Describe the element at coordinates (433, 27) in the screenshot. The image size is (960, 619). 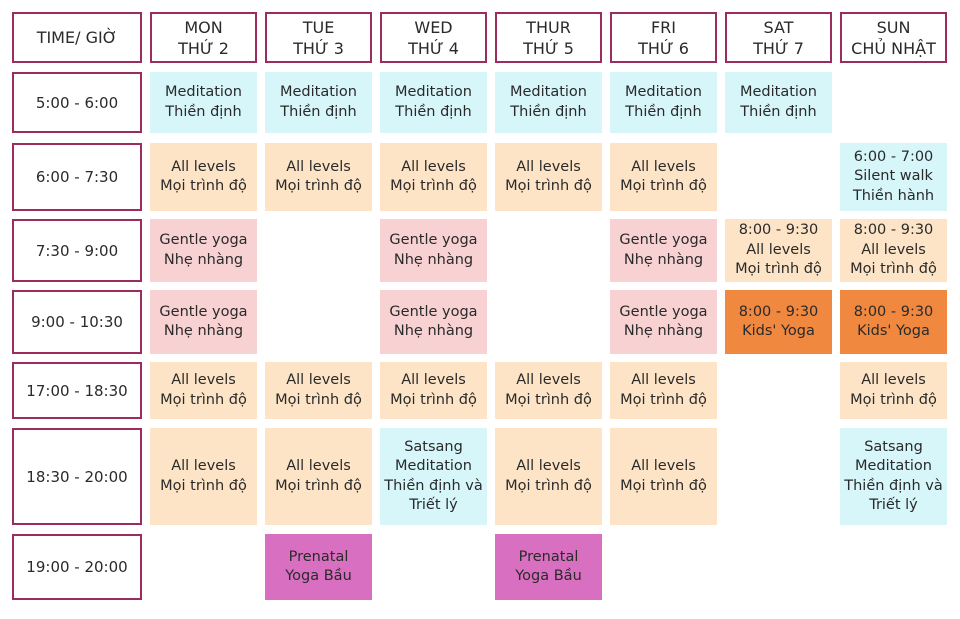
I see `day-name: WED` at that location.